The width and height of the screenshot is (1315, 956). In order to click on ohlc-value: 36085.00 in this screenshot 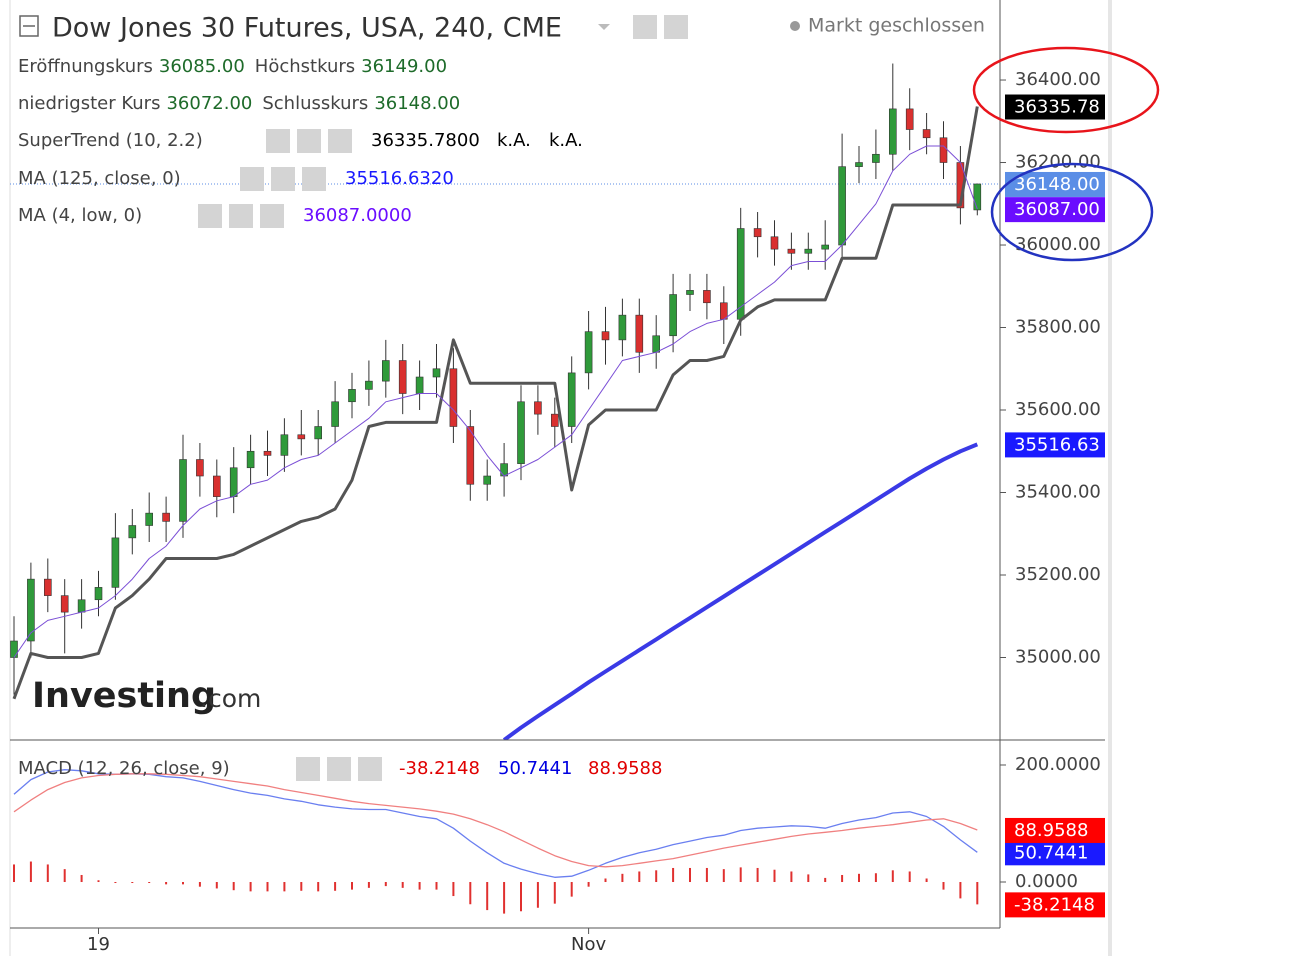, I will do `click(202, 66)`.